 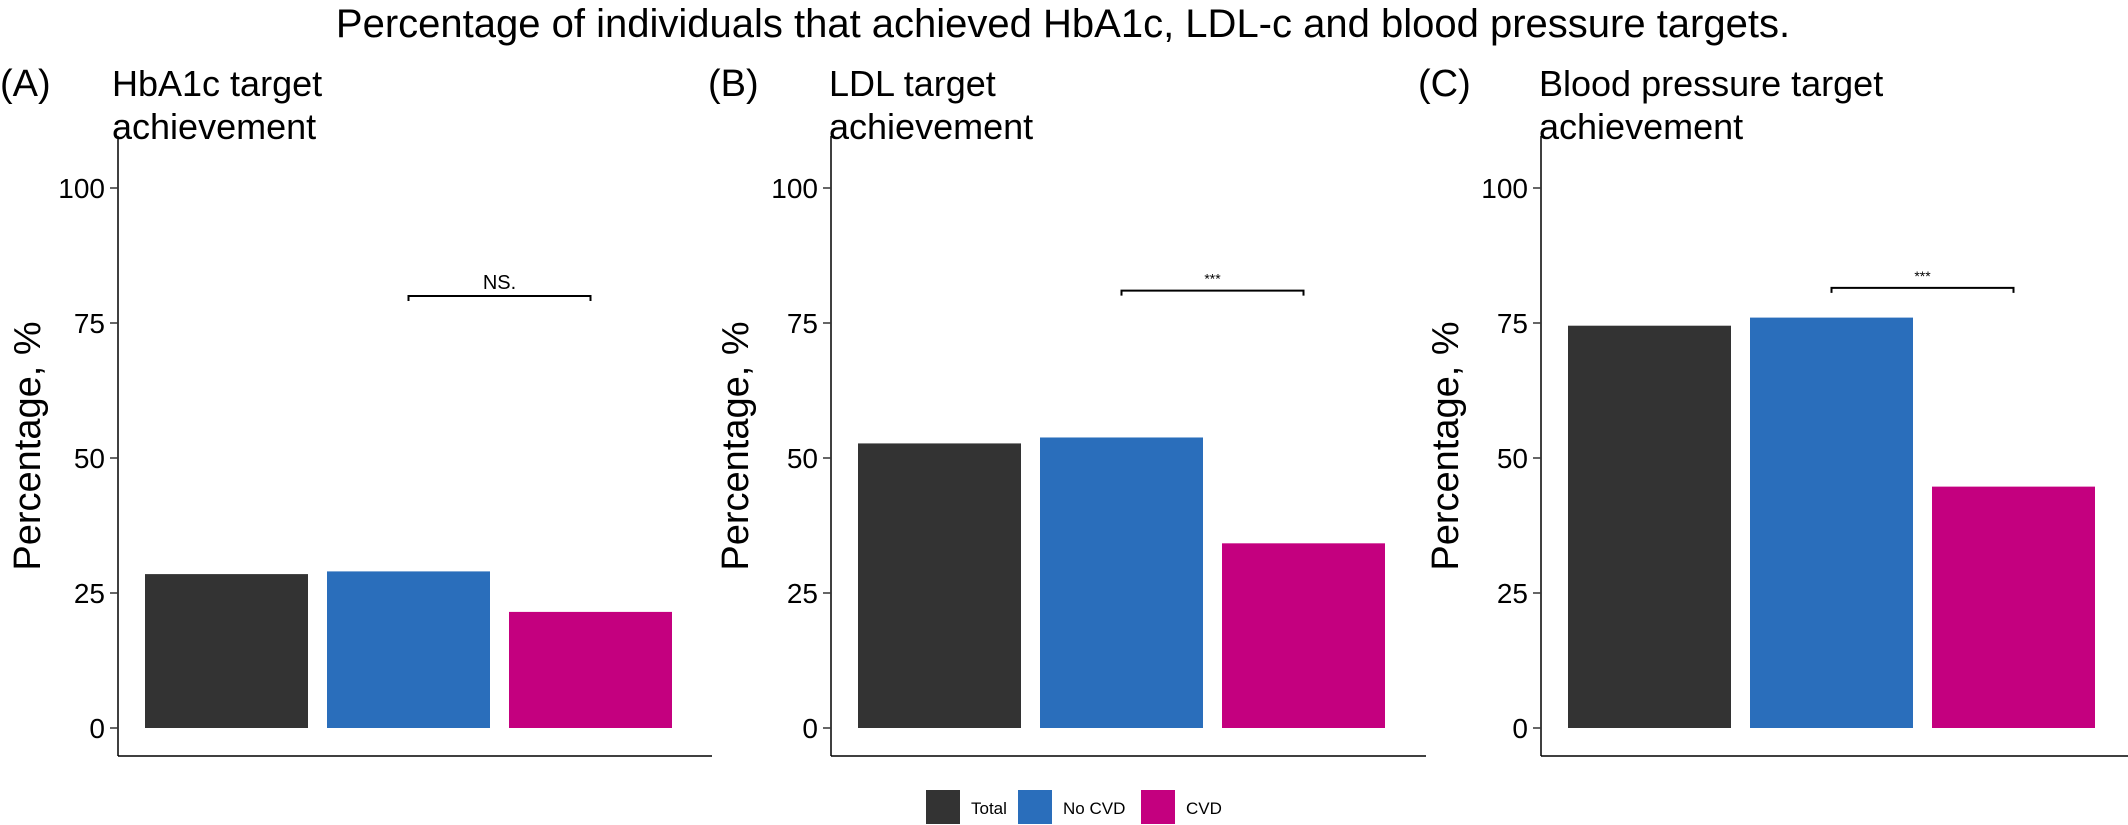 I want to click on legend: Total No CVD CVD, so click(x=1074, y=807).